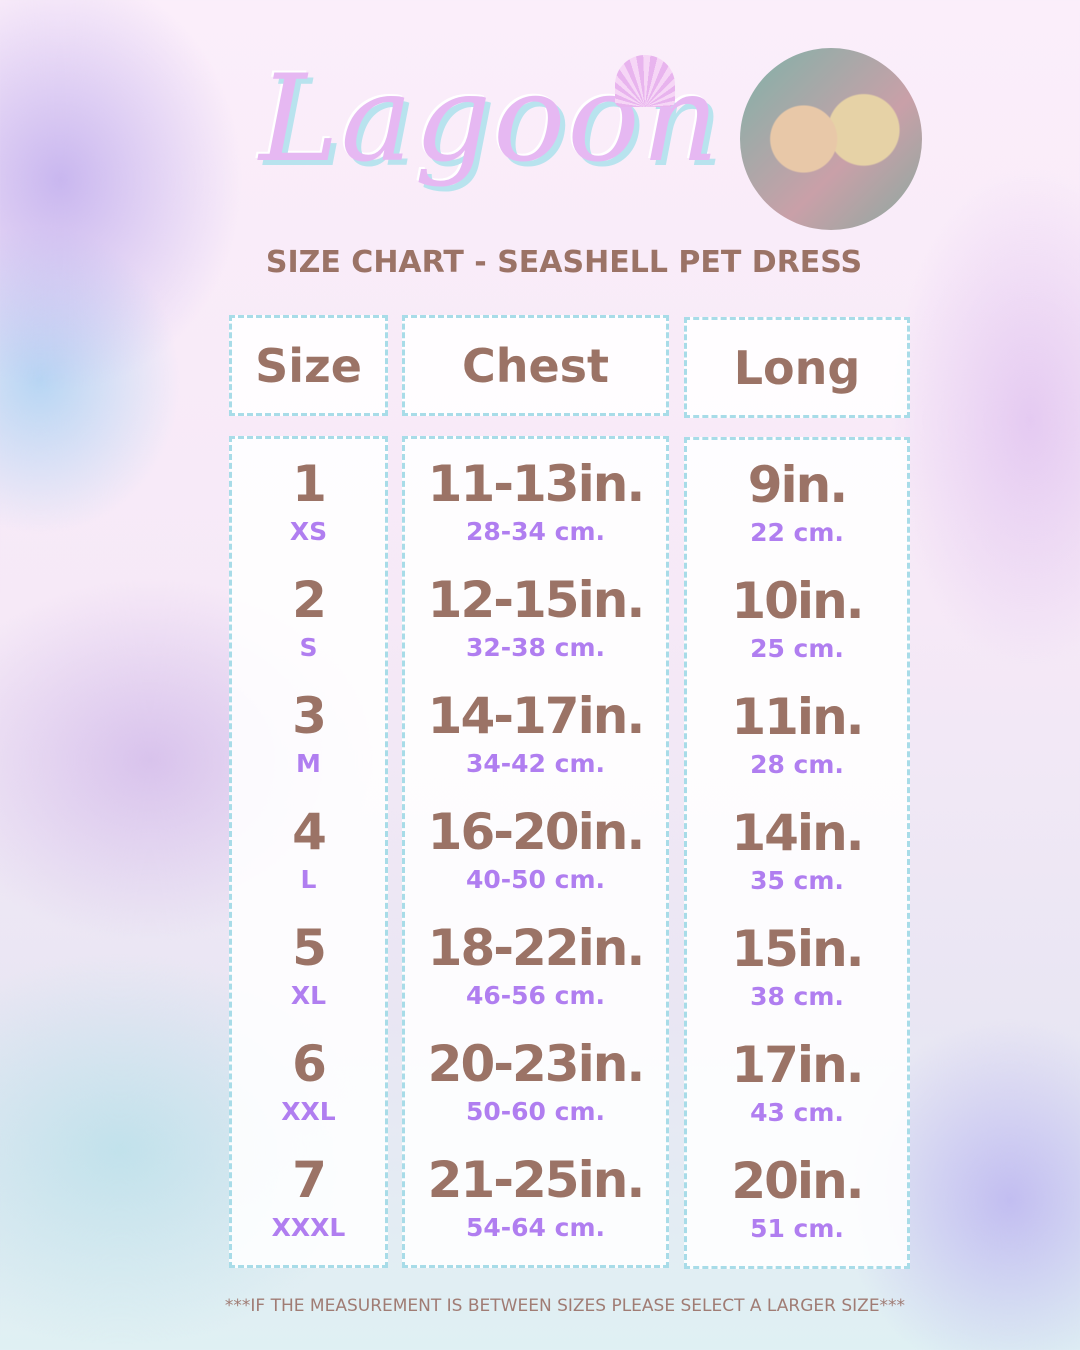 The image size is (1080, 1350). Describe the element at coordinates (797, 833) in the screenshot. I see `long-primary-value: 14in.` at that location.